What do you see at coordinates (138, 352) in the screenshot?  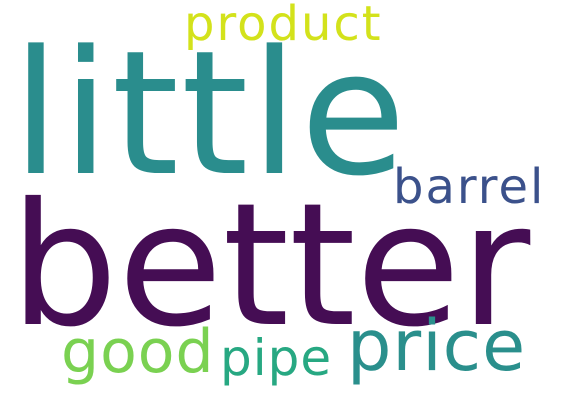 I see `word-good: good` at bounding box center [138, 352].